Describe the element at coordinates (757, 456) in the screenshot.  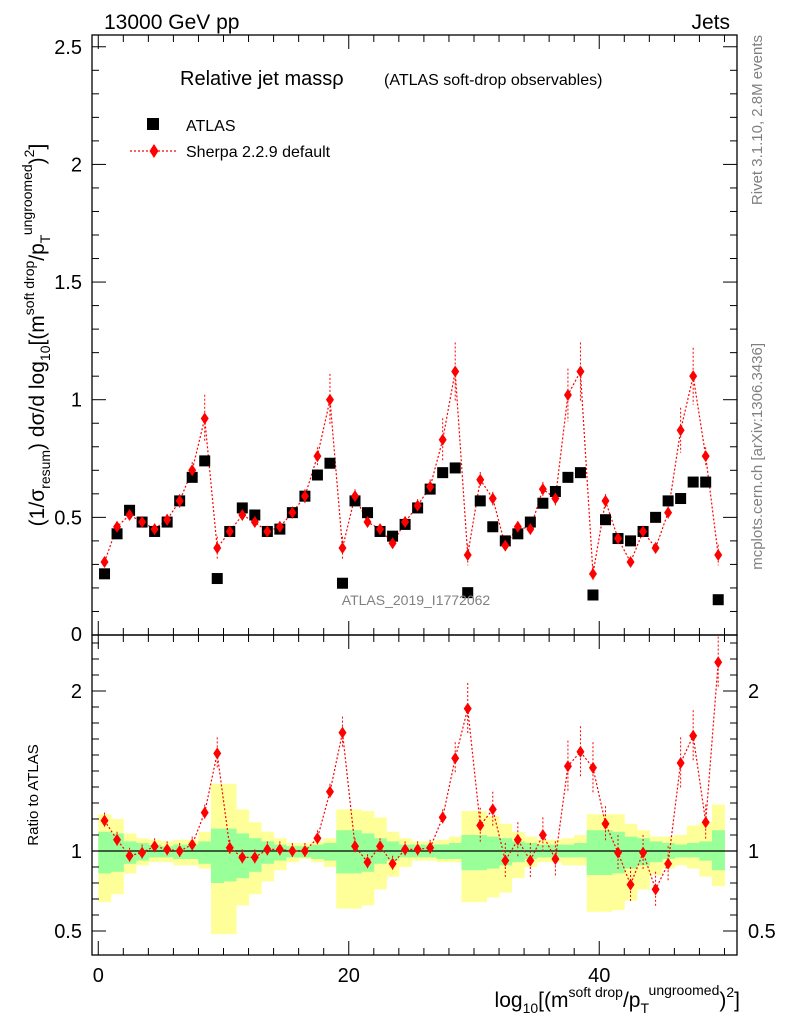
I see `mcplots-label: mcplots.cern.ch [arXiv:1306.3436]` at that location.